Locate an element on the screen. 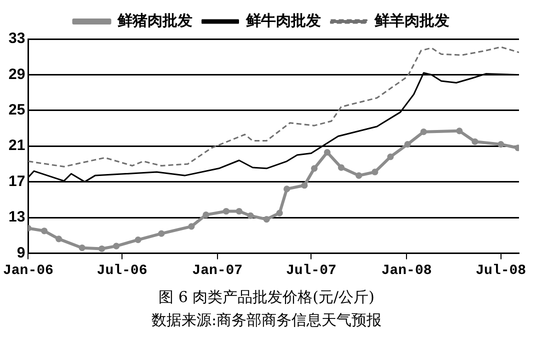  legend-label: 鲜猪肉批发 is located at coordinates (154, 20).